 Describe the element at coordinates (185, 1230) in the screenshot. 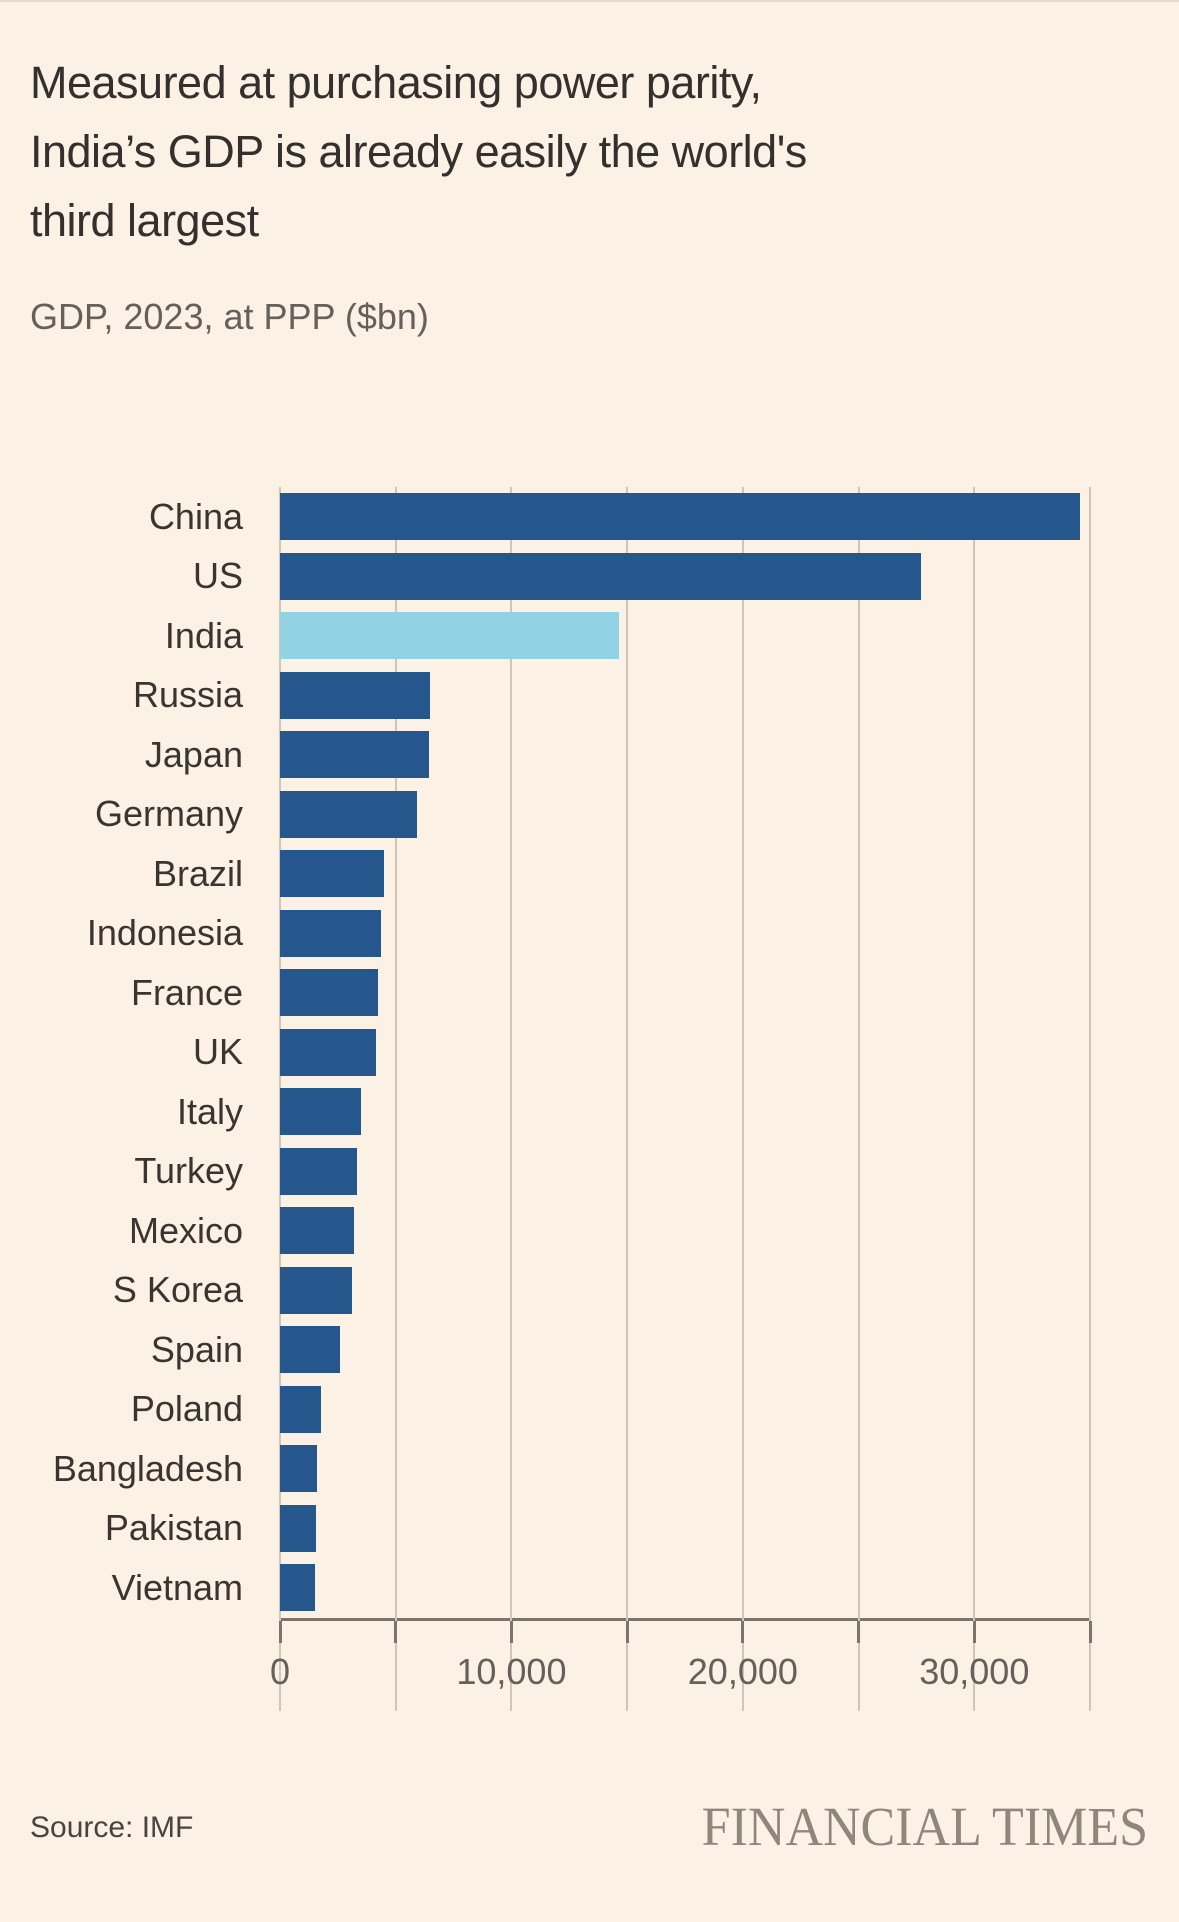

I see `category-label-mexico: Mexico` at that location.